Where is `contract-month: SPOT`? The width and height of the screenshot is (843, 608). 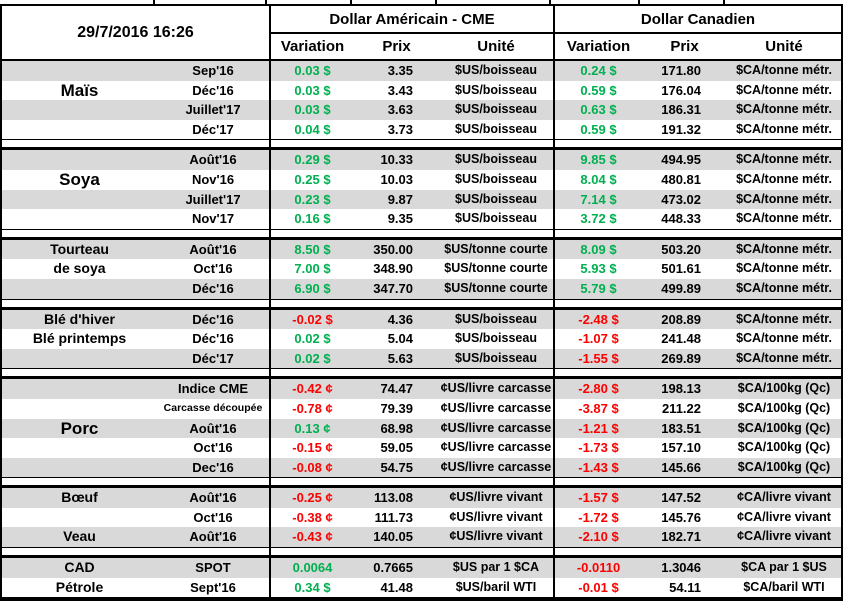
contract-month: SPOT is located at coordinates (213, 568).